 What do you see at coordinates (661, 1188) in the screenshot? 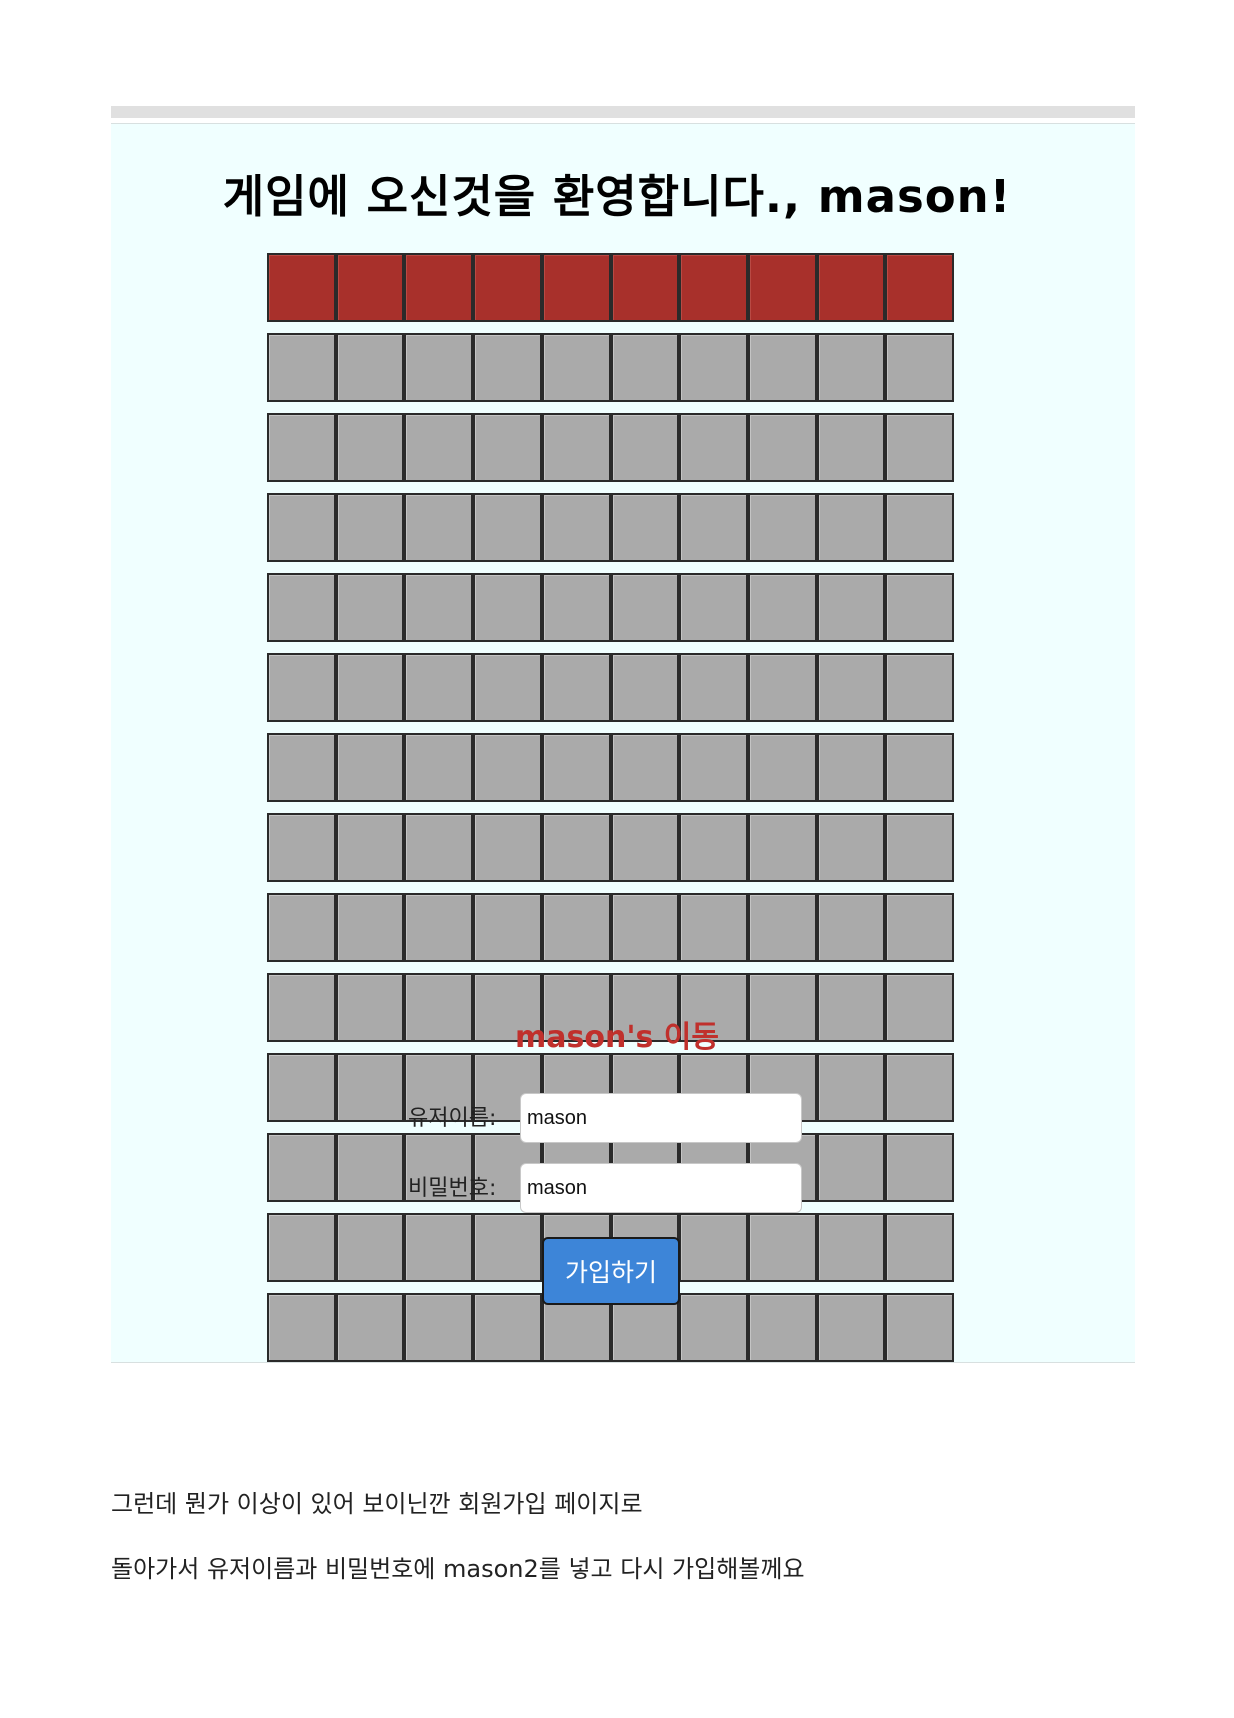
I see `password-input` at bounding box center [661, 1188].